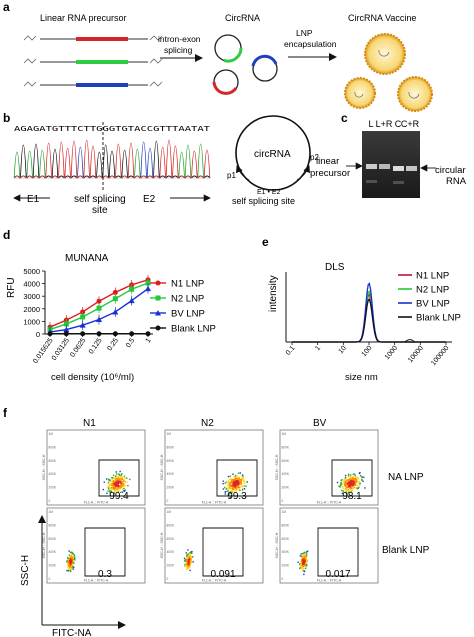 Image resolution: width=474 pixels, height=637 pixels. Describe the element at coordinates (450, 170) in the screenshot. I see `circular-label-1: circular` at that location.